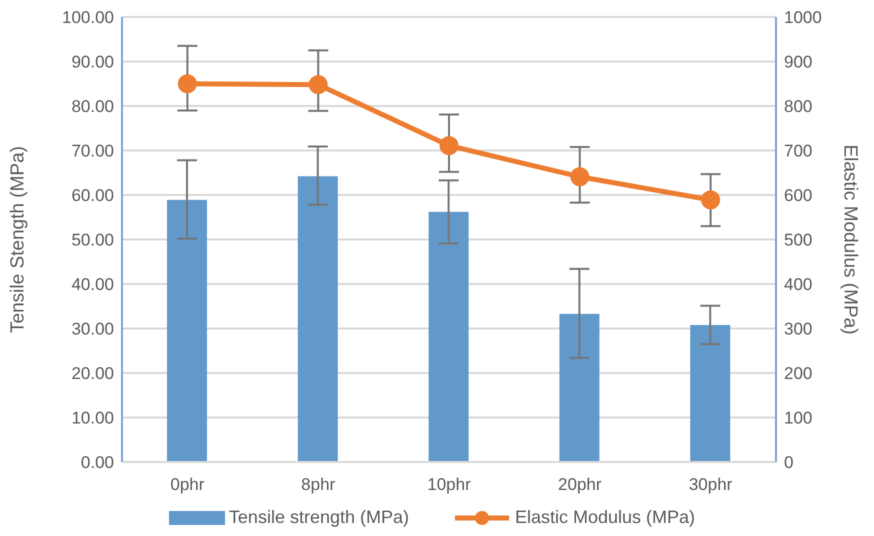 This screenshot has width=874, height=536. Describe the element at coordinates (449, 484) in the screenshot. I see `x-tick-label: 10phr` at that location.